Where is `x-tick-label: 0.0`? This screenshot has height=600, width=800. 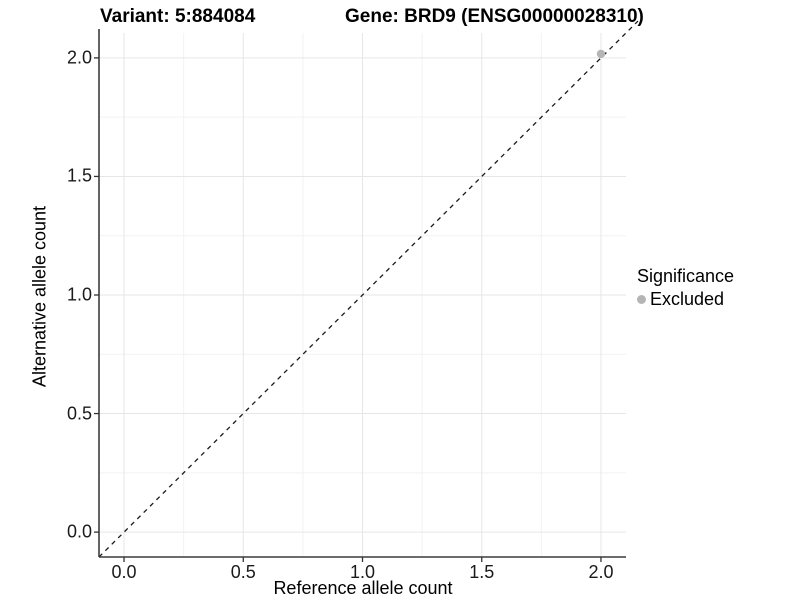
x-tick-label: 0.0 is located at coordinates (124, 572).